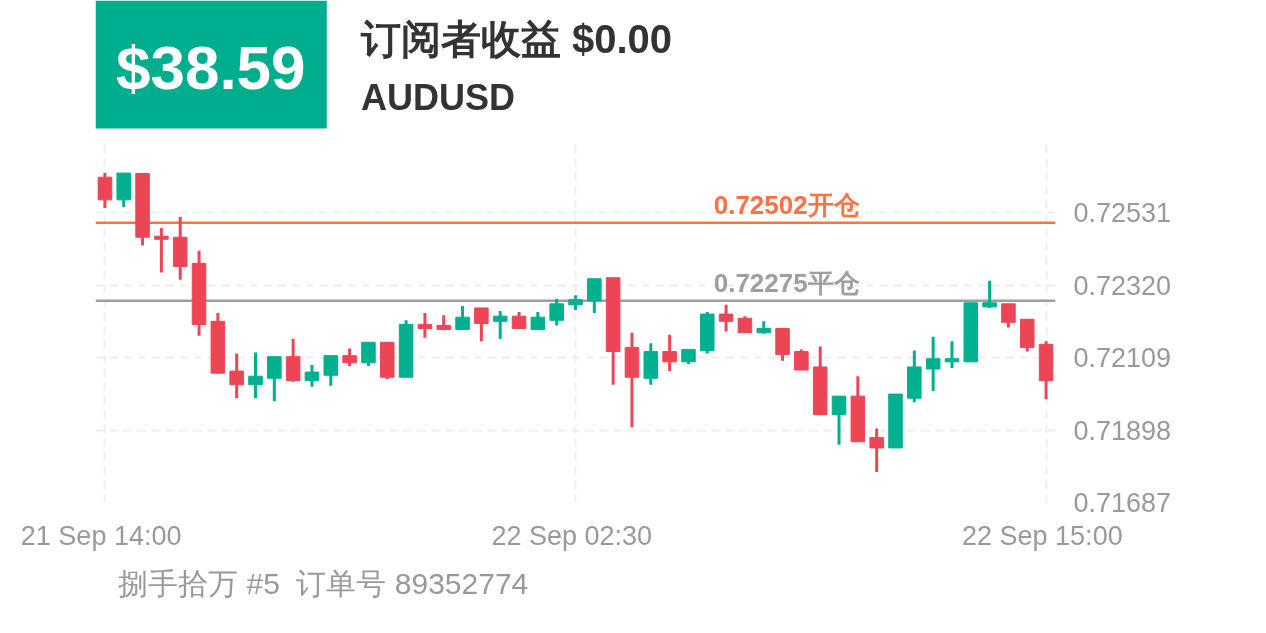 The height and width of the screenshot is (633, 1266). Describe the element at coordinates (786, 282) in the screenshot. I see `ref-line-label: 0.72275平仓` at that location.